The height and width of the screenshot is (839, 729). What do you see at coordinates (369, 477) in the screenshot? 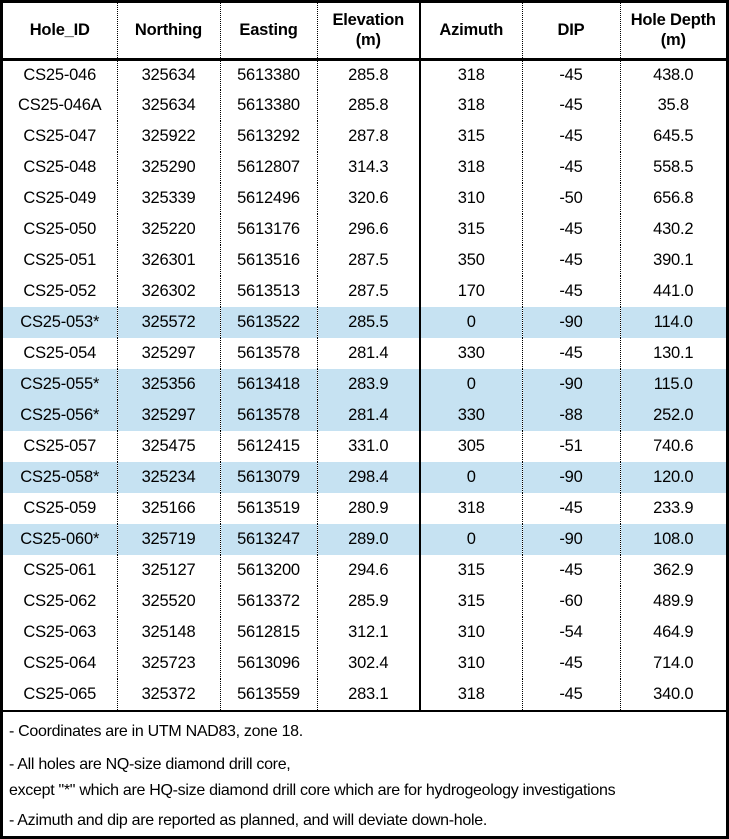
I see `cell-elevation: 298.4` at bounding box center [369, 477].